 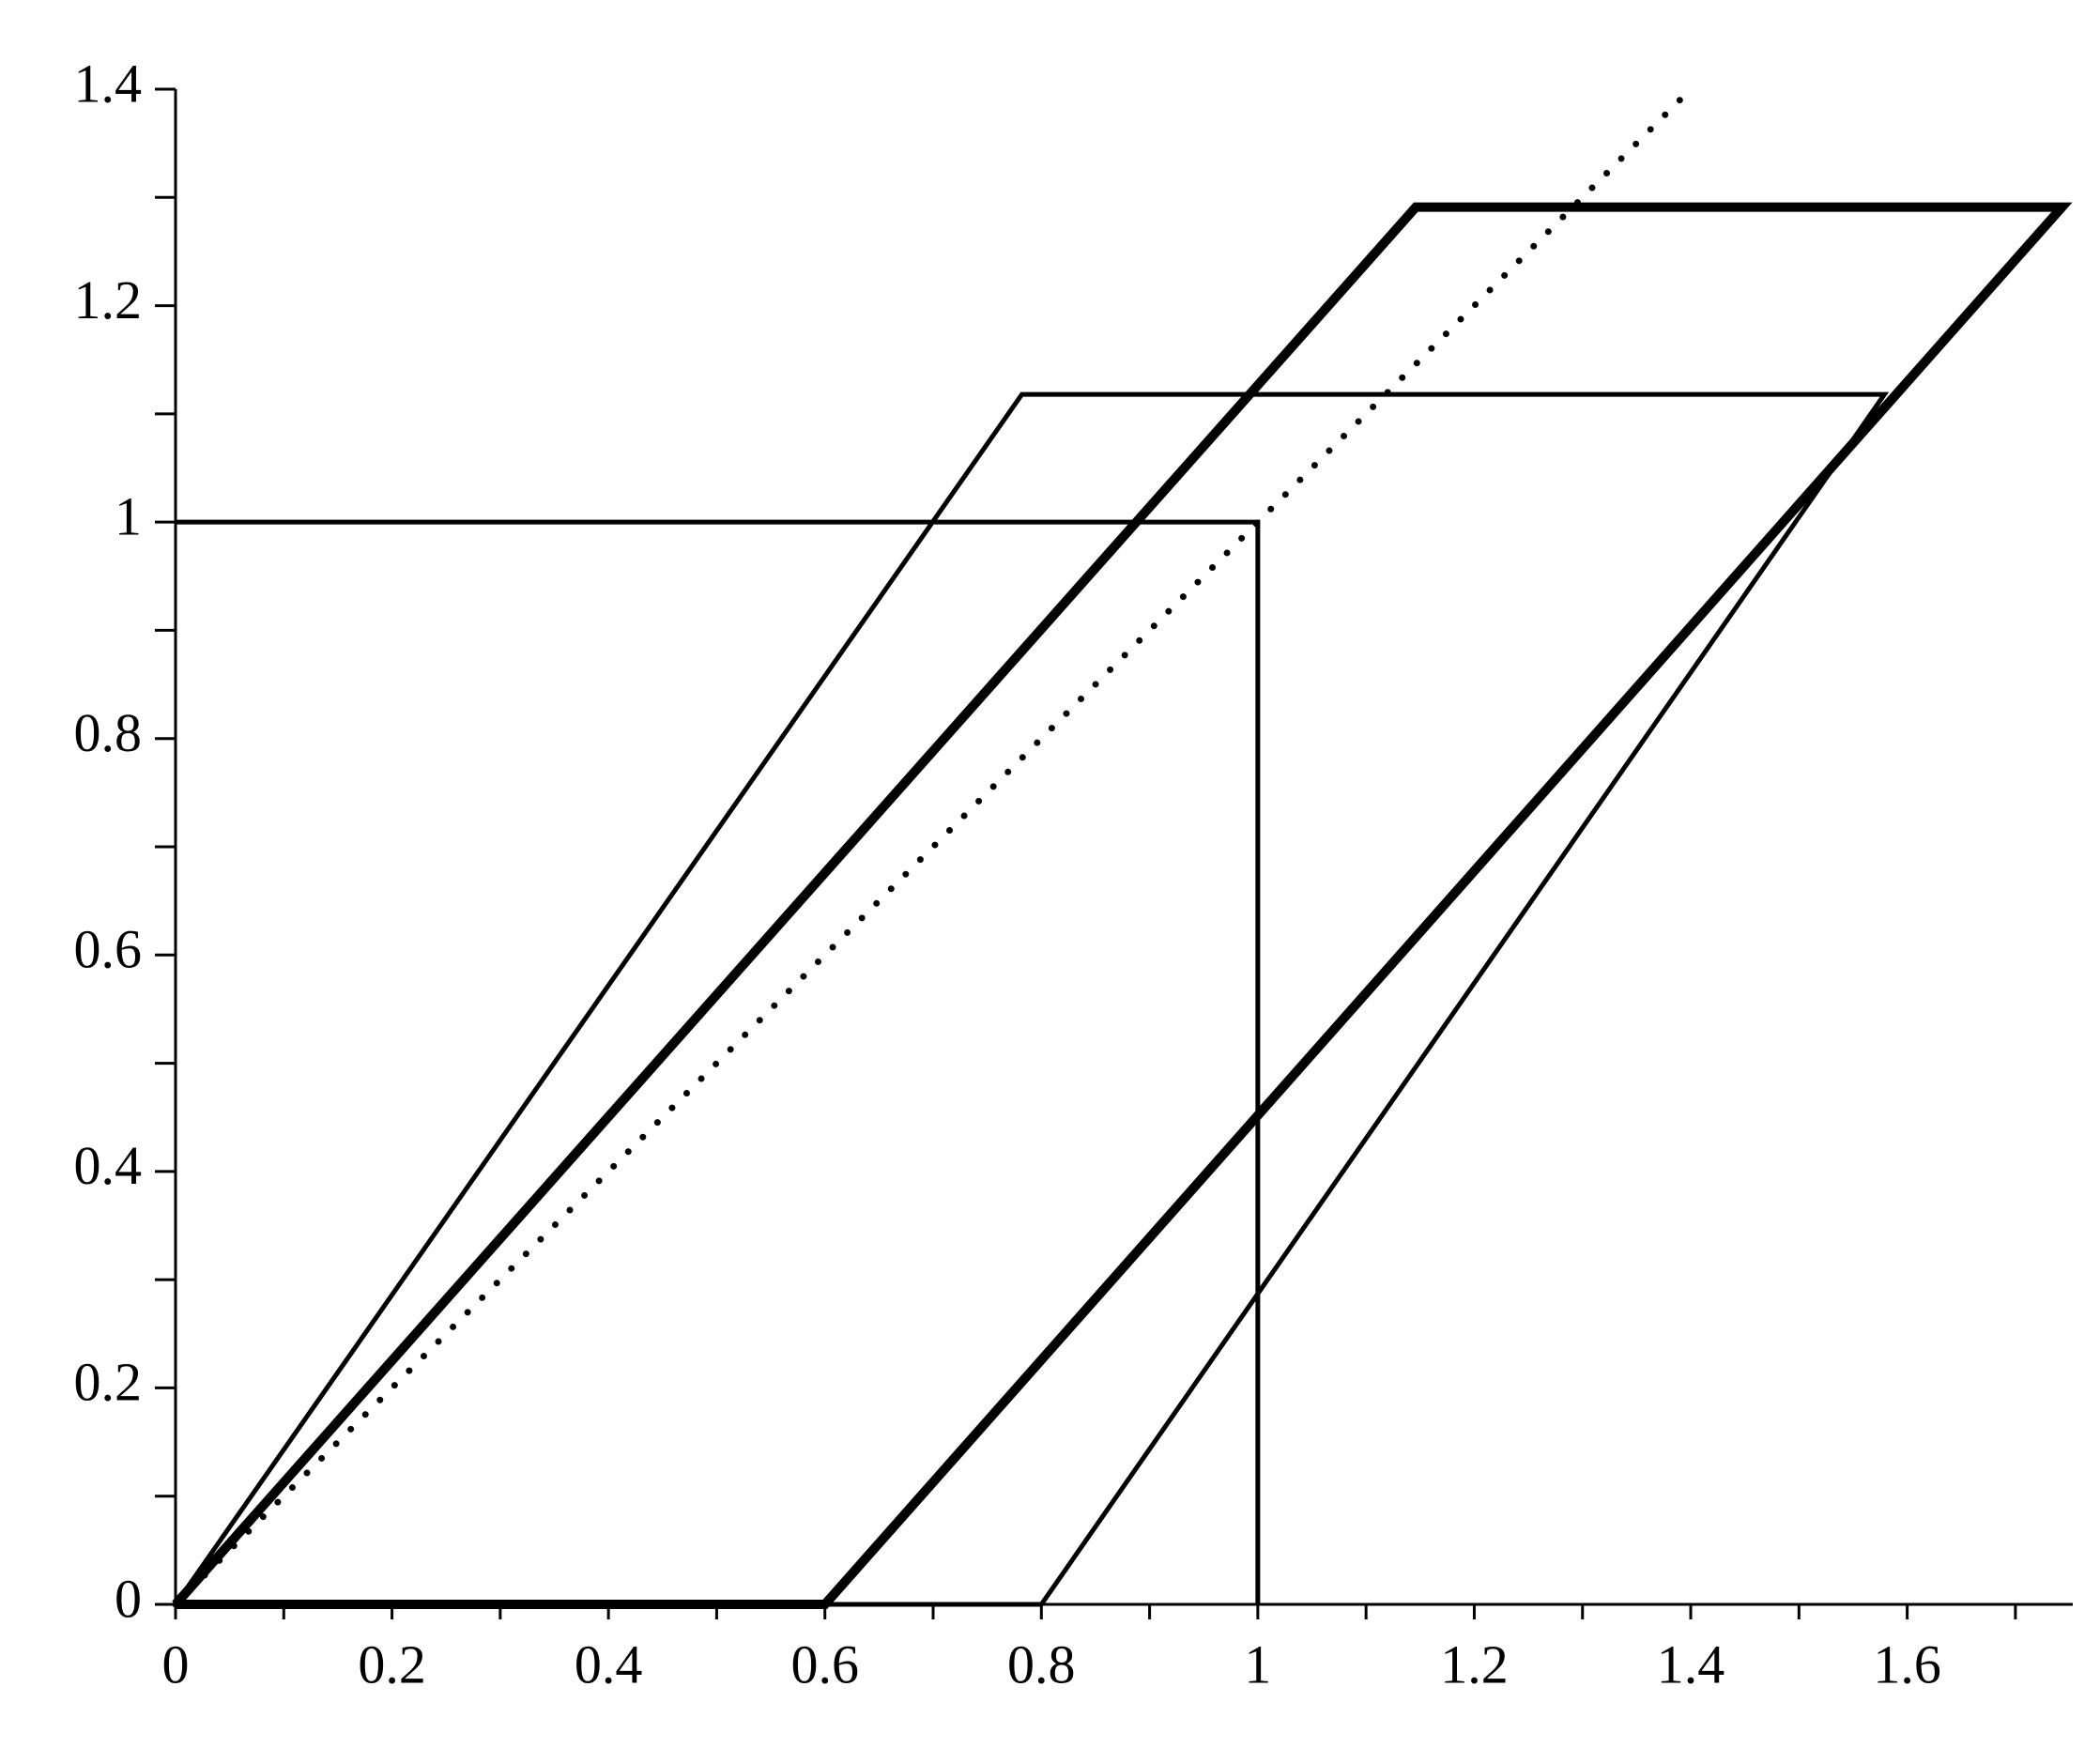 What do you see at coordinates (109, 950) in the screenshot?
I see `y-tick-label: 0.6` at bounding box center [109, 950].